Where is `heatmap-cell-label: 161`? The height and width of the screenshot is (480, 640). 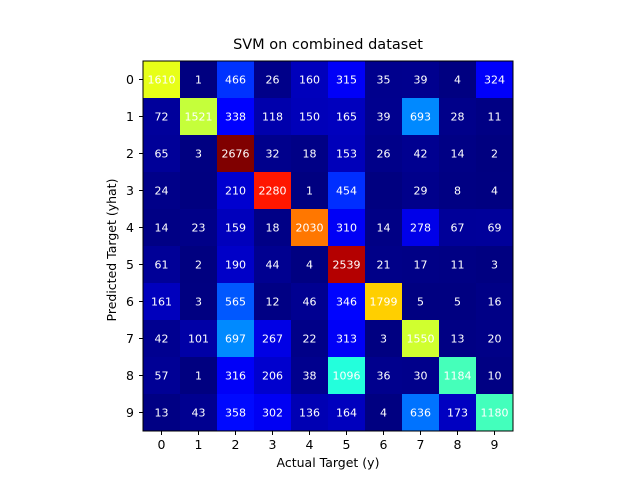
heatmap-cell-label: 161 is located at coordinates (161, 302).